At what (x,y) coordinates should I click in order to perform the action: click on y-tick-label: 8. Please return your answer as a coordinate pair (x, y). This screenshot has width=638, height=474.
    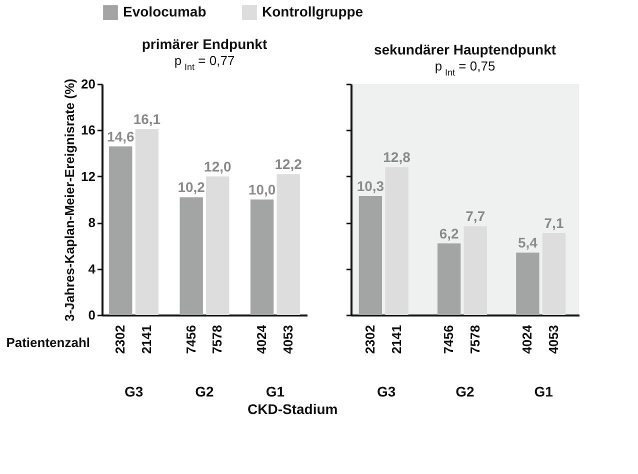
    Looking at the image, I should click on (92, 222).